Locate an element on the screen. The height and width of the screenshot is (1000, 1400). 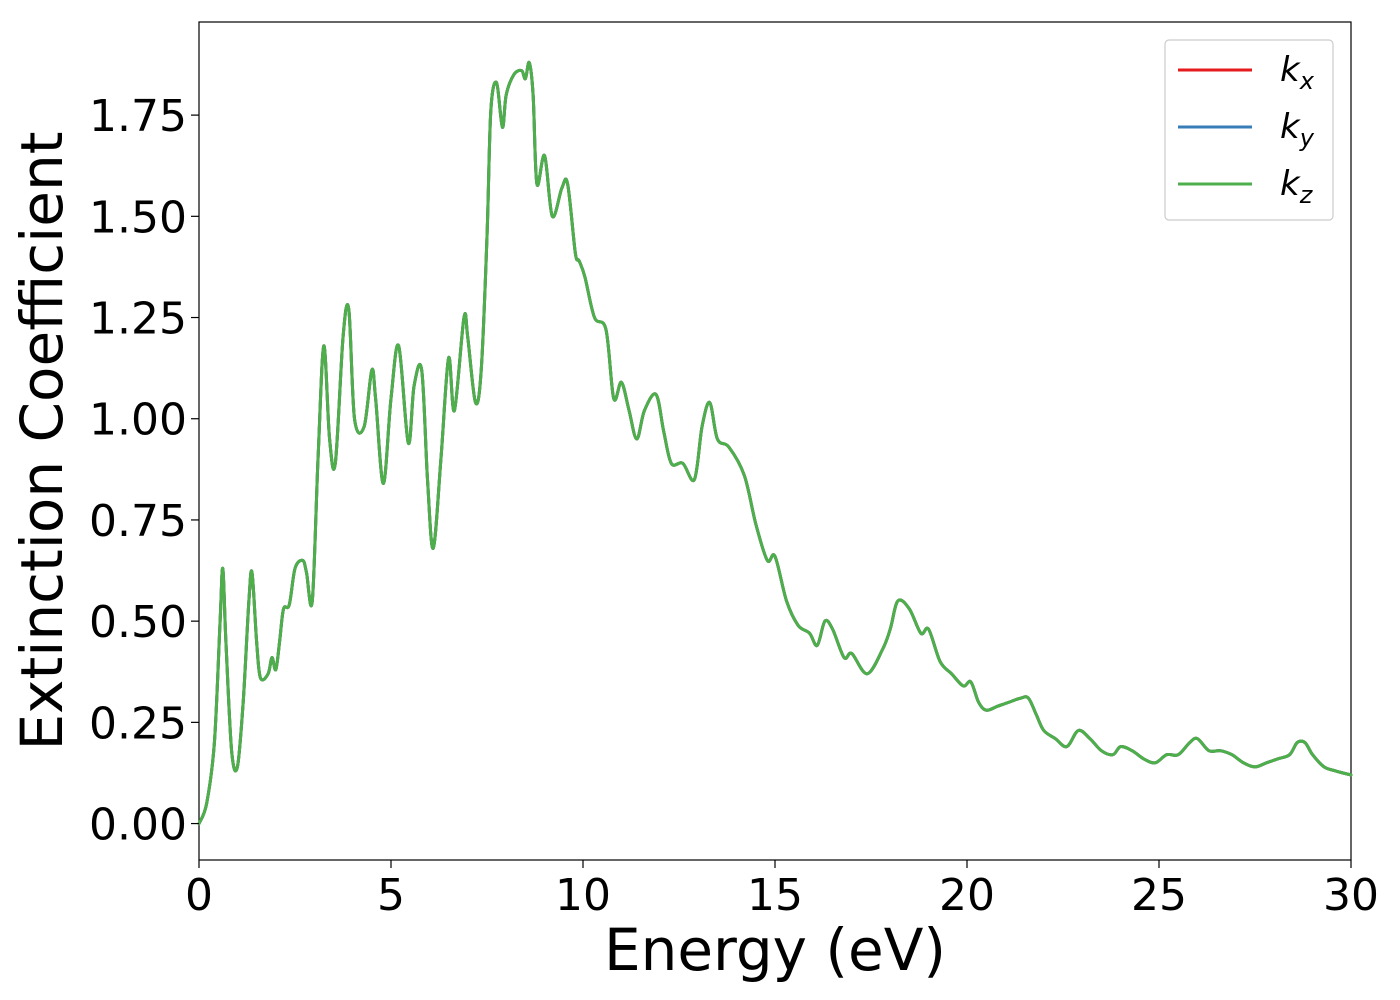
y-tick-label: 1.25 is located at coordinates (138, 319).